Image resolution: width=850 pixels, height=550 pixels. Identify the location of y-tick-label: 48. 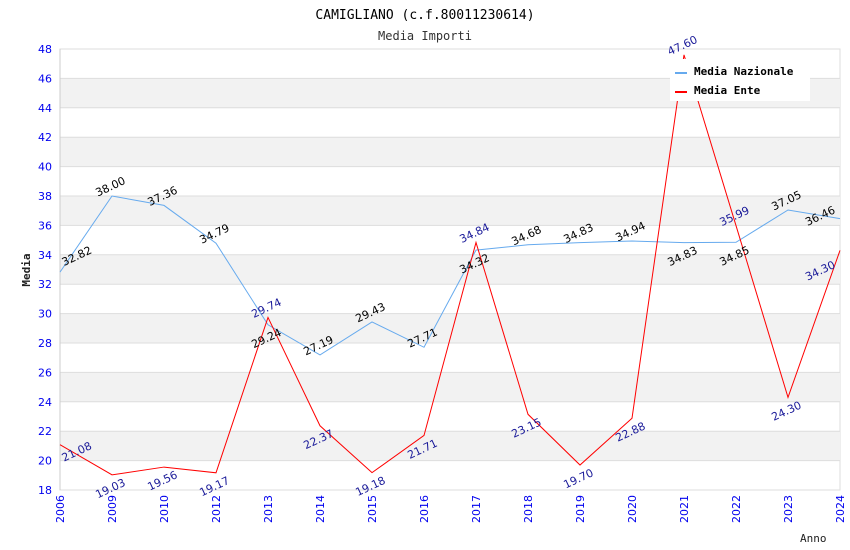
(45, 49).